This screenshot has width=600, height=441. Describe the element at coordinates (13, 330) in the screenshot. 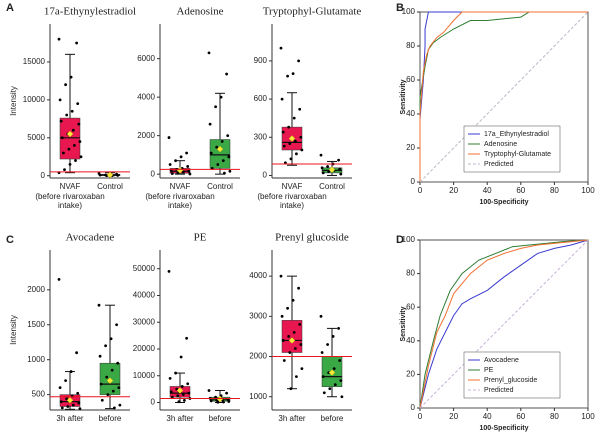

I see `y-axis-label: Intensity` at that location.